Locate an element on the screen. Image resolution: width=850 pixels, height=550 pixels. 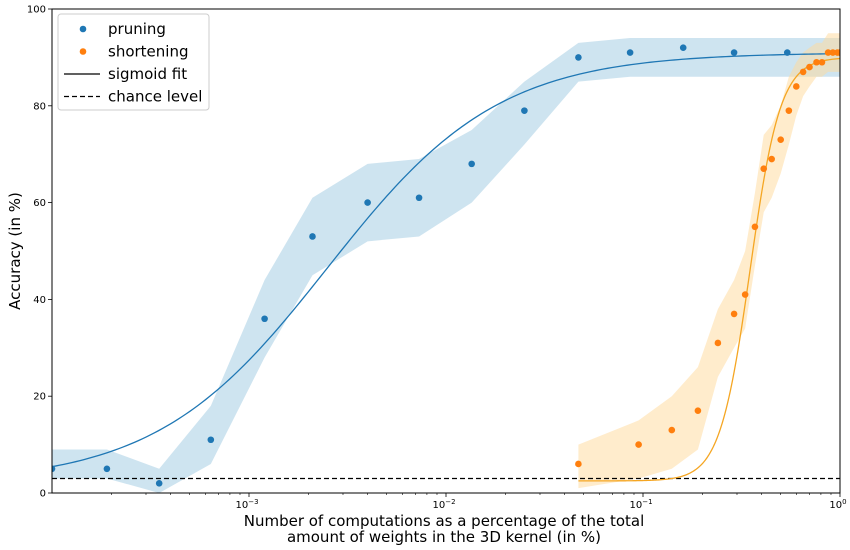
y-tick-label: 80 is located at coordinates (39, 106).